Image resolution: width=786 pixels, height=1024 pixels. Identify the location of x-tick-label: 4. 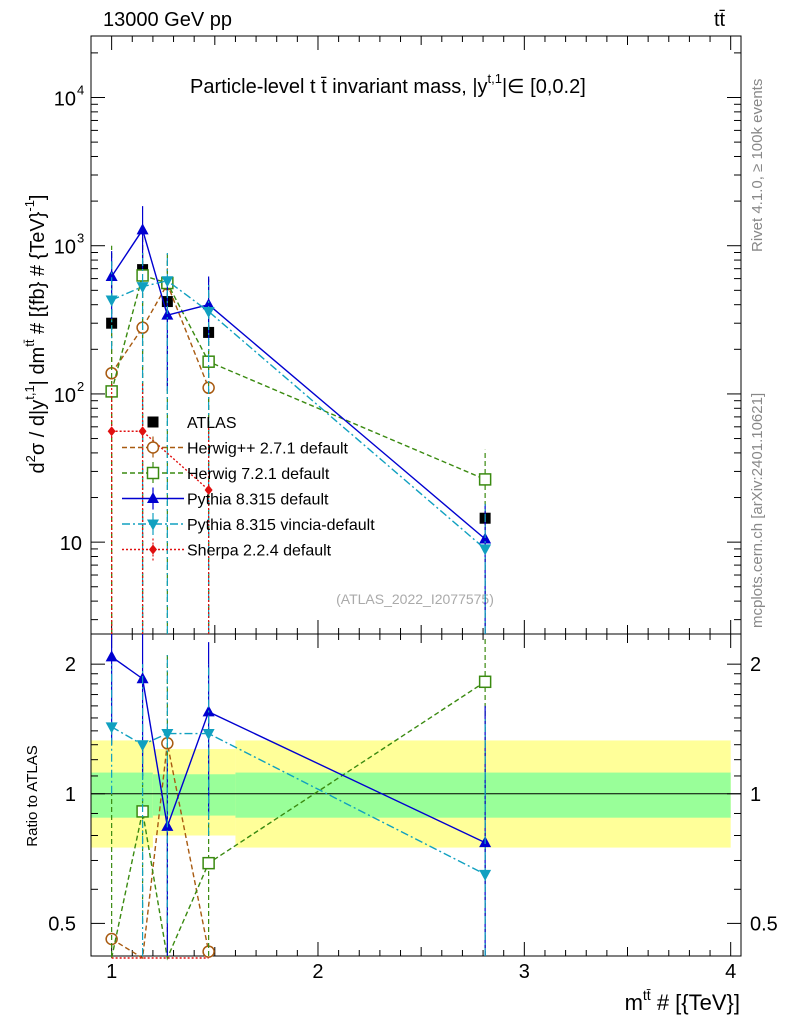
(730, 972).